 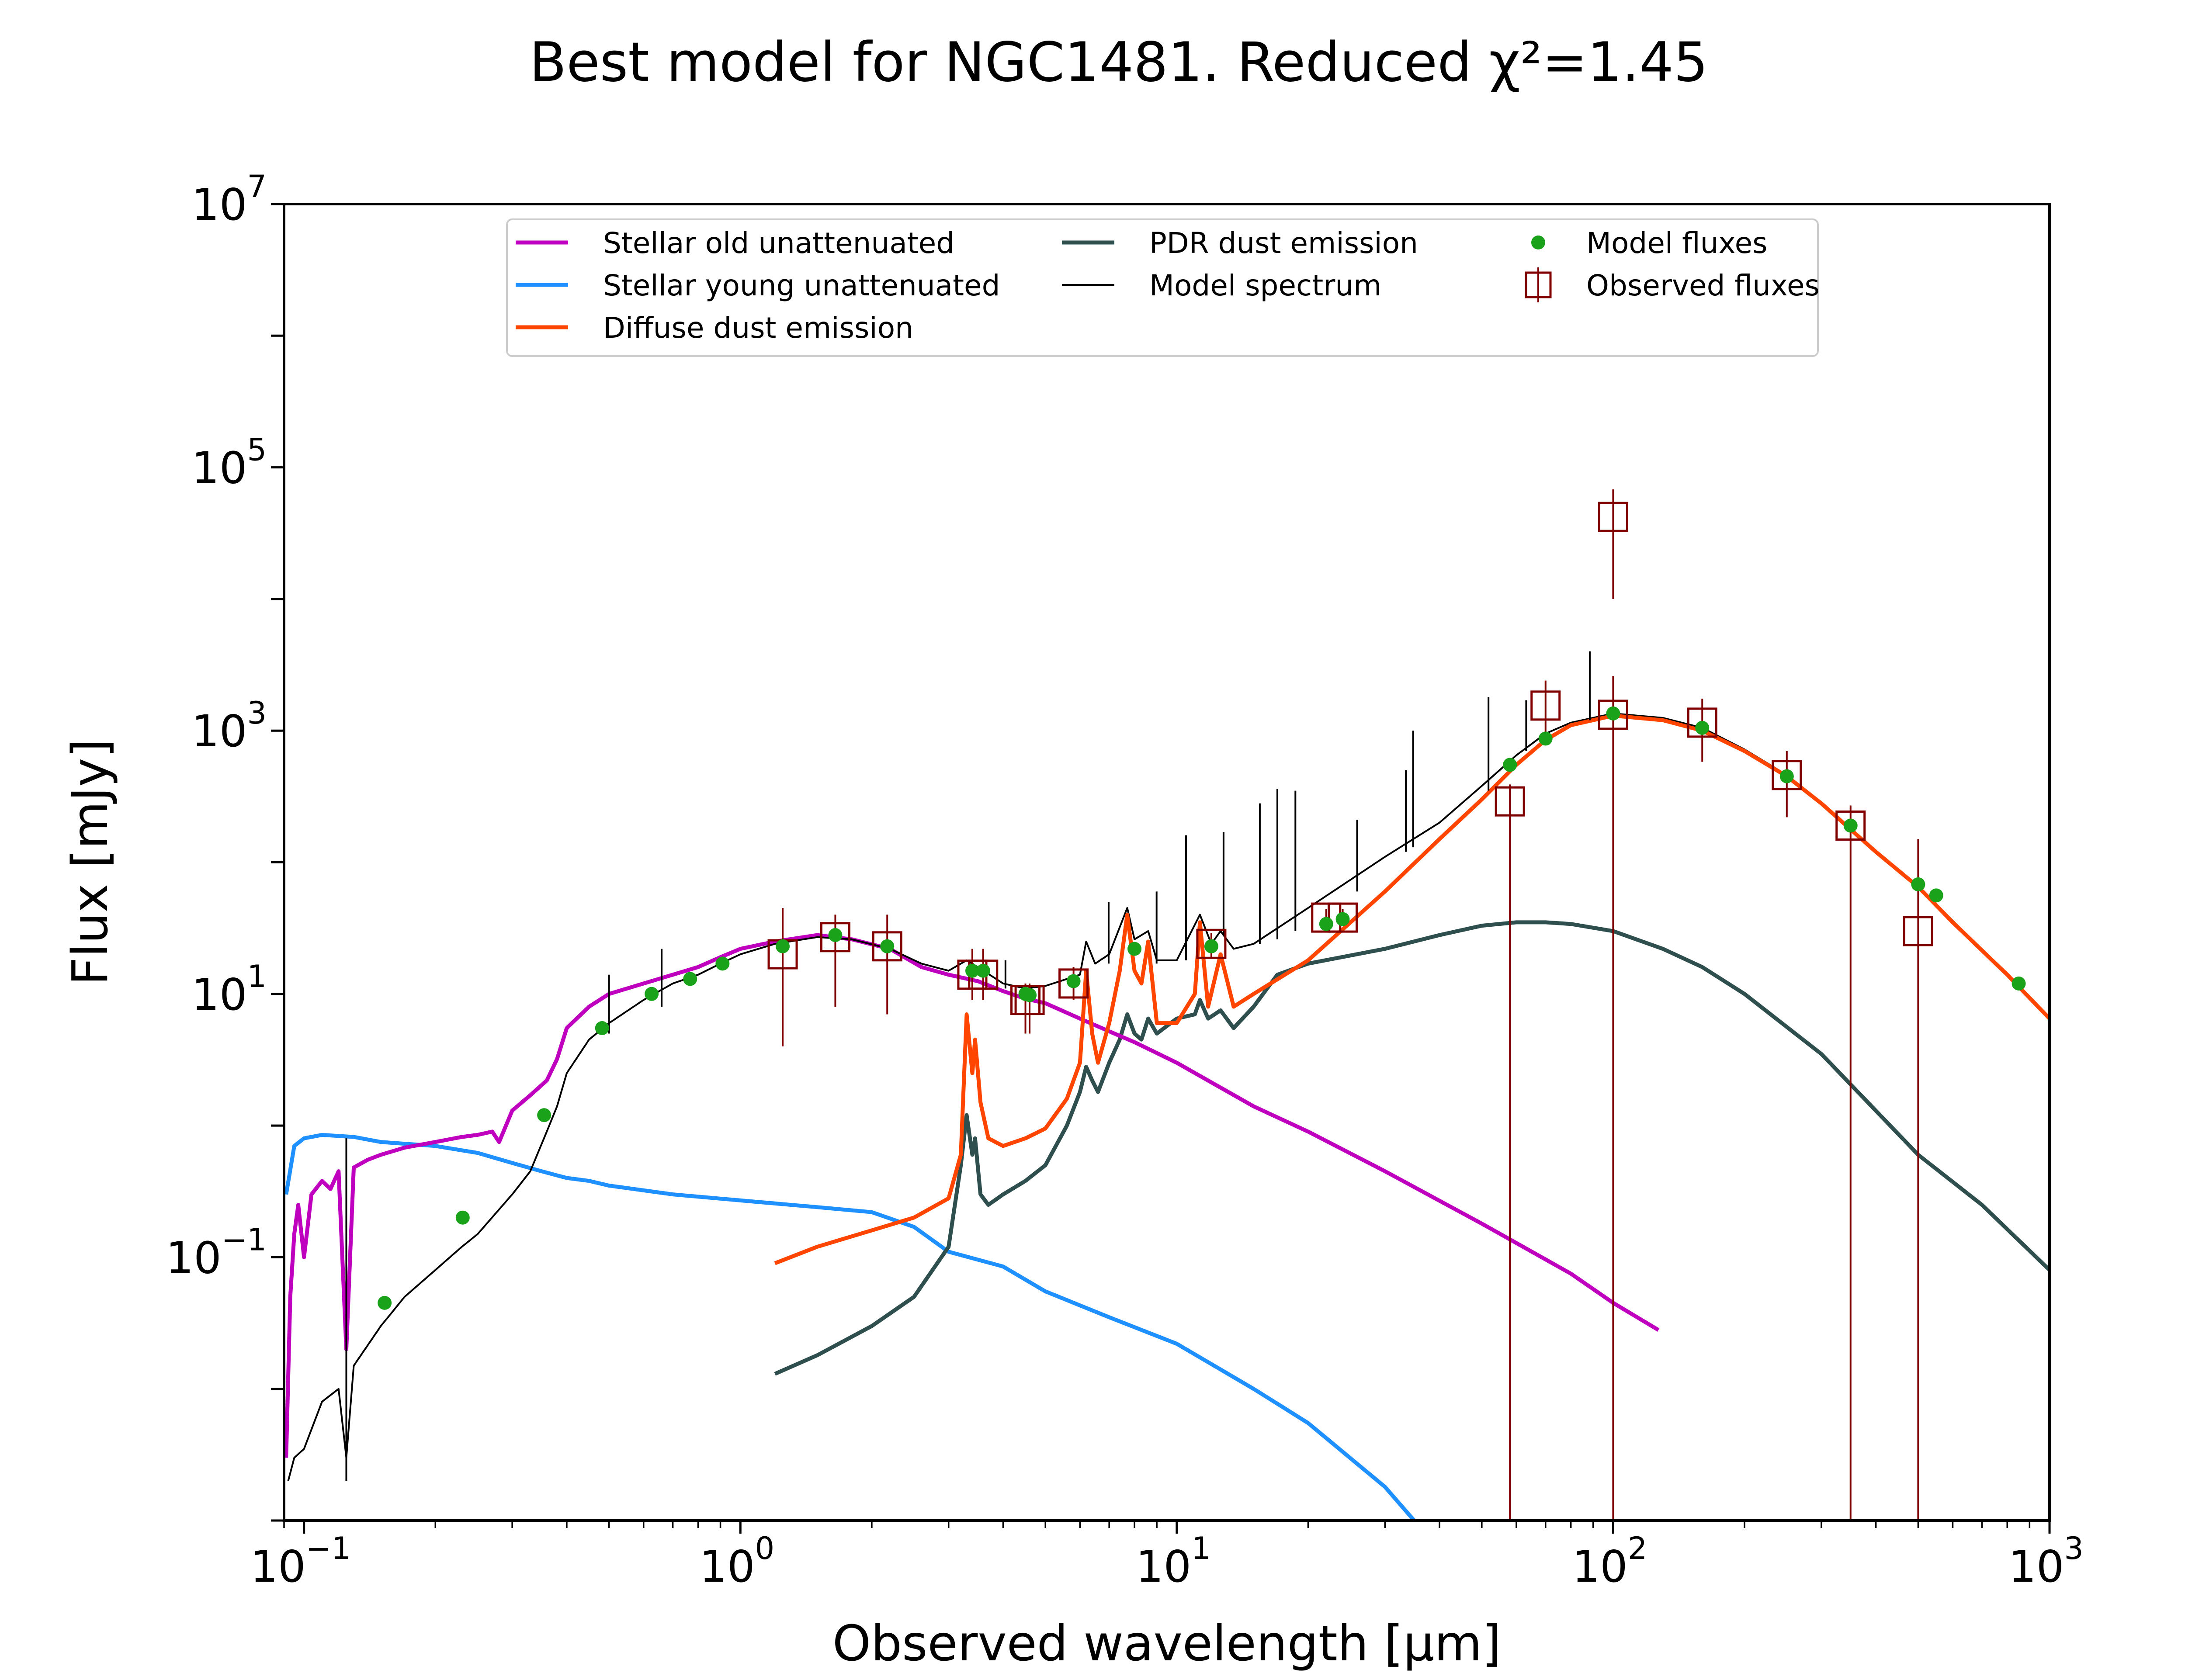 I want to click on x-tick-label-exponent: −1, so click(x=329, y=1548).